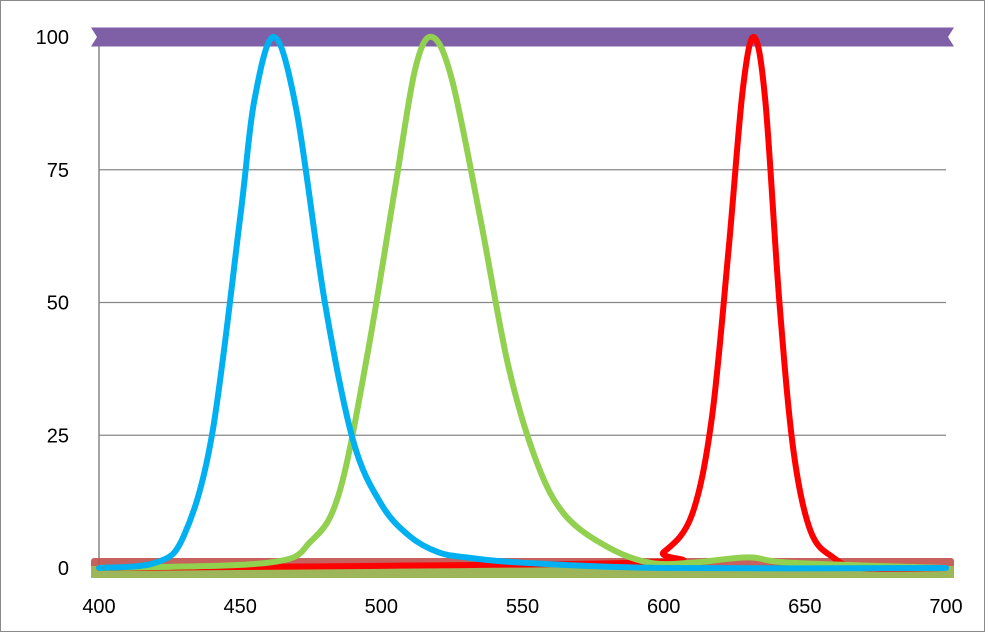 This screenshot has height=633, width=985. What do you see at coordinates (239, 607) in the screenshot?
I see `x-tick-label: 450` at bounding box center [239, 607].